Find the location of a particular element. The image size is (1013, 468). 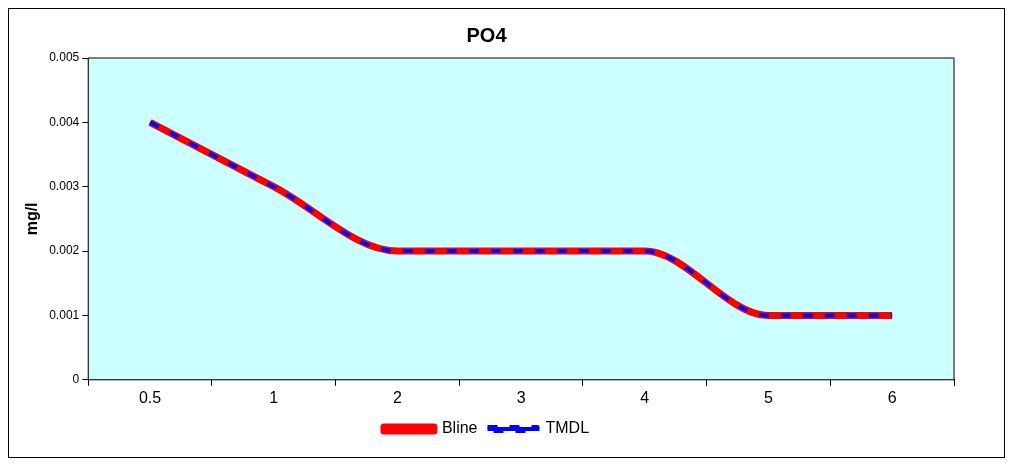

x-tick-label: 0.5 is located at coordinates (150, 397).